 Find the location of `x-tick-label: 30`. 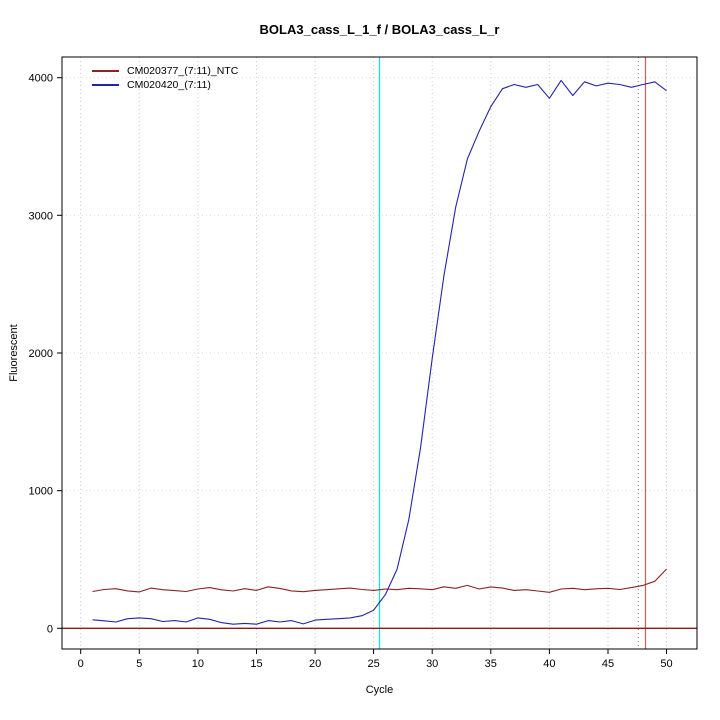

x-tick-label: 30 is located at coordinates (432, 664).